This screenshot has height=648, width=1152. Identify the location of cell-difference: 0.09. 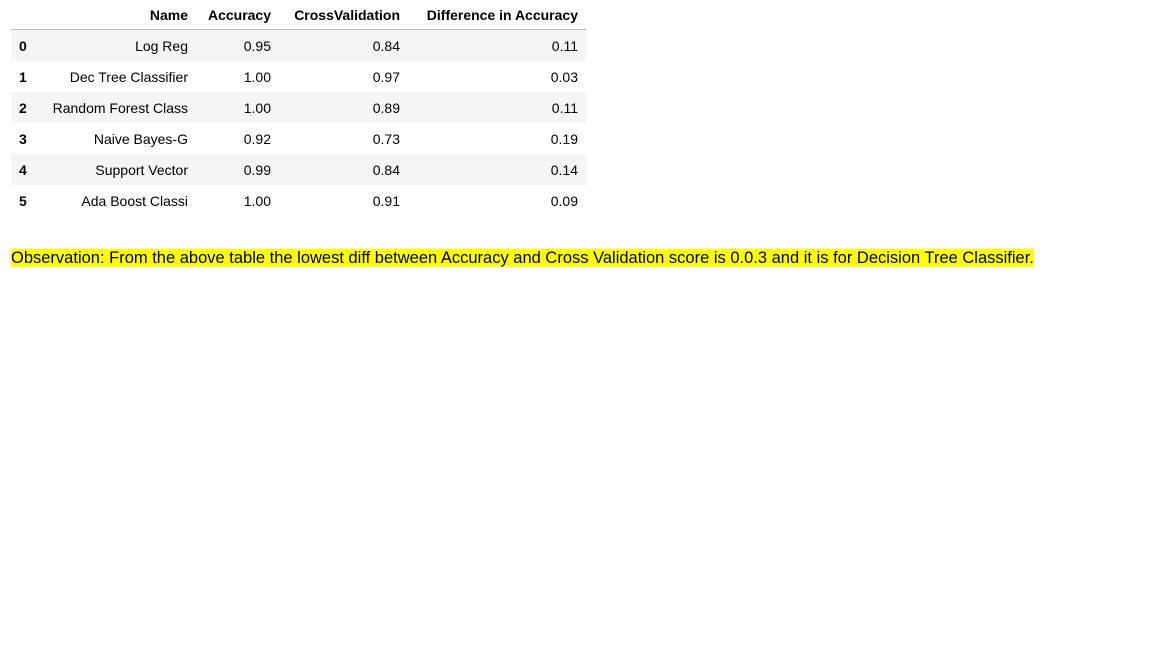
(564, 200).